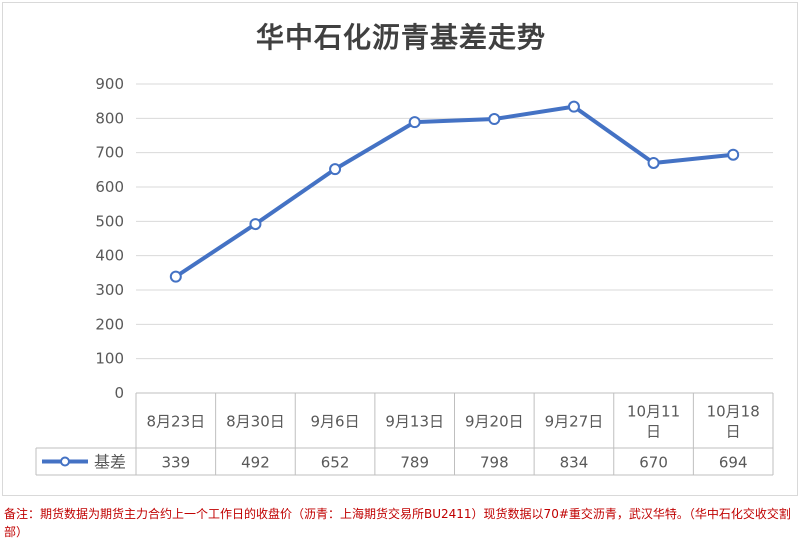 This screenshot has width=802, height=541. What do you see at coordinates (109, 290) in the screenshot?
I see `y-tick-label: 300` at bounding box center [109, 290].